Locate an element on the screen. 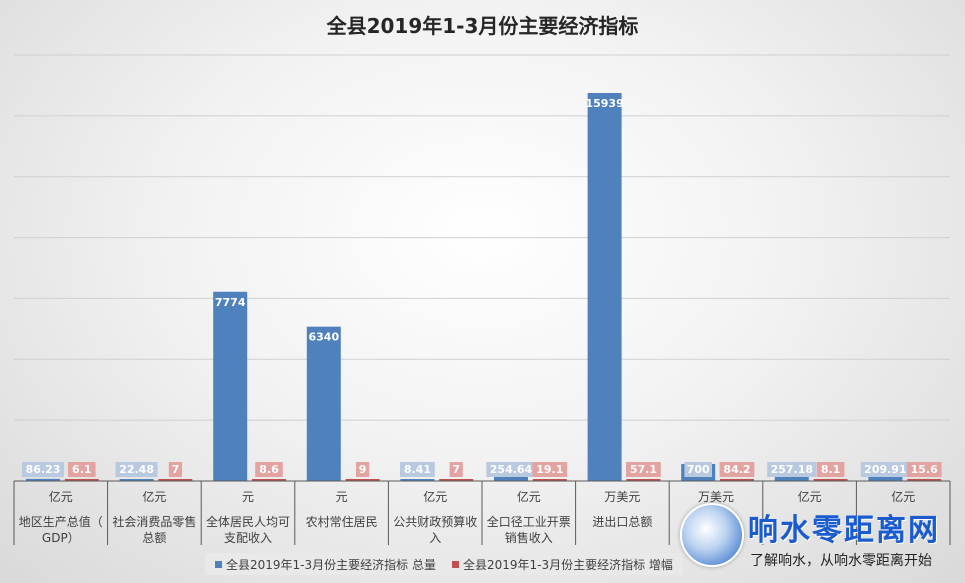  data-label-growth: 19.1 is located at coordinates (549, 469).